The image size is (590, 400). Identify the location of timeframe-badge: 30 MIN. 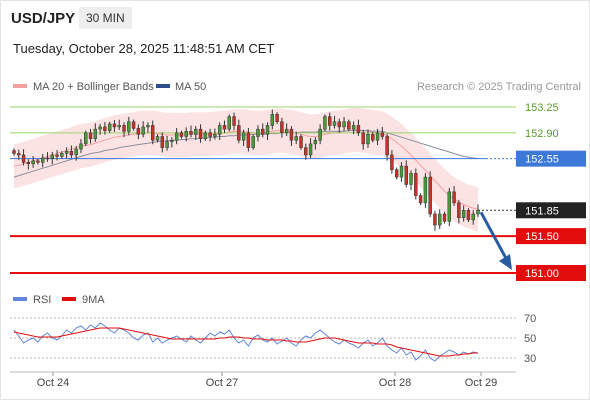
(105, 18).